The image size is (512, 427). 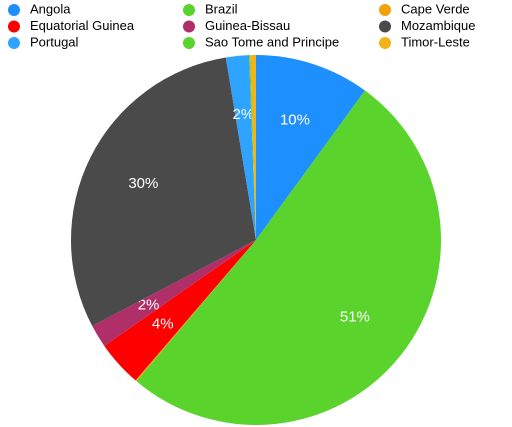 What do you see at coordinates (435, 41) in the screenshot?
I see `legend-label: Timor-Leste` at bounding box center [435, 41].